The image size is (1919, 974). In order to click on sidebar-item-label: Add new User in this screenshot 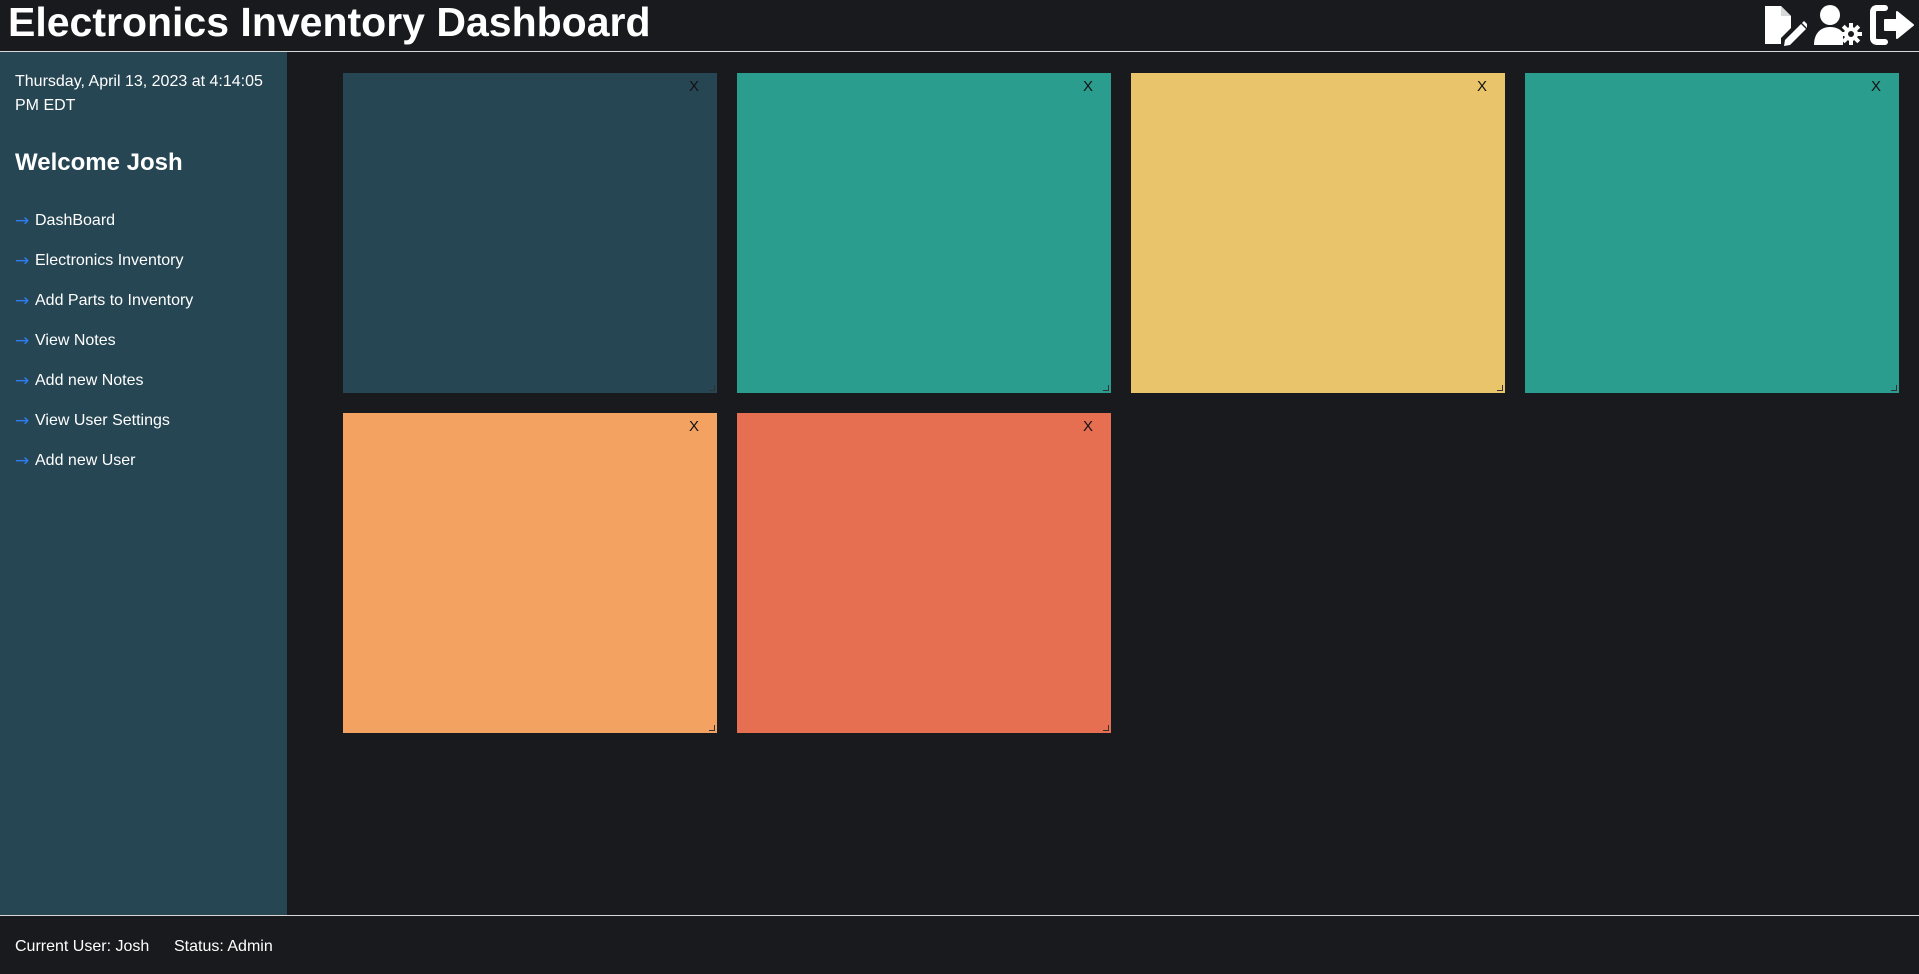, I will do `click(85, 460)`.